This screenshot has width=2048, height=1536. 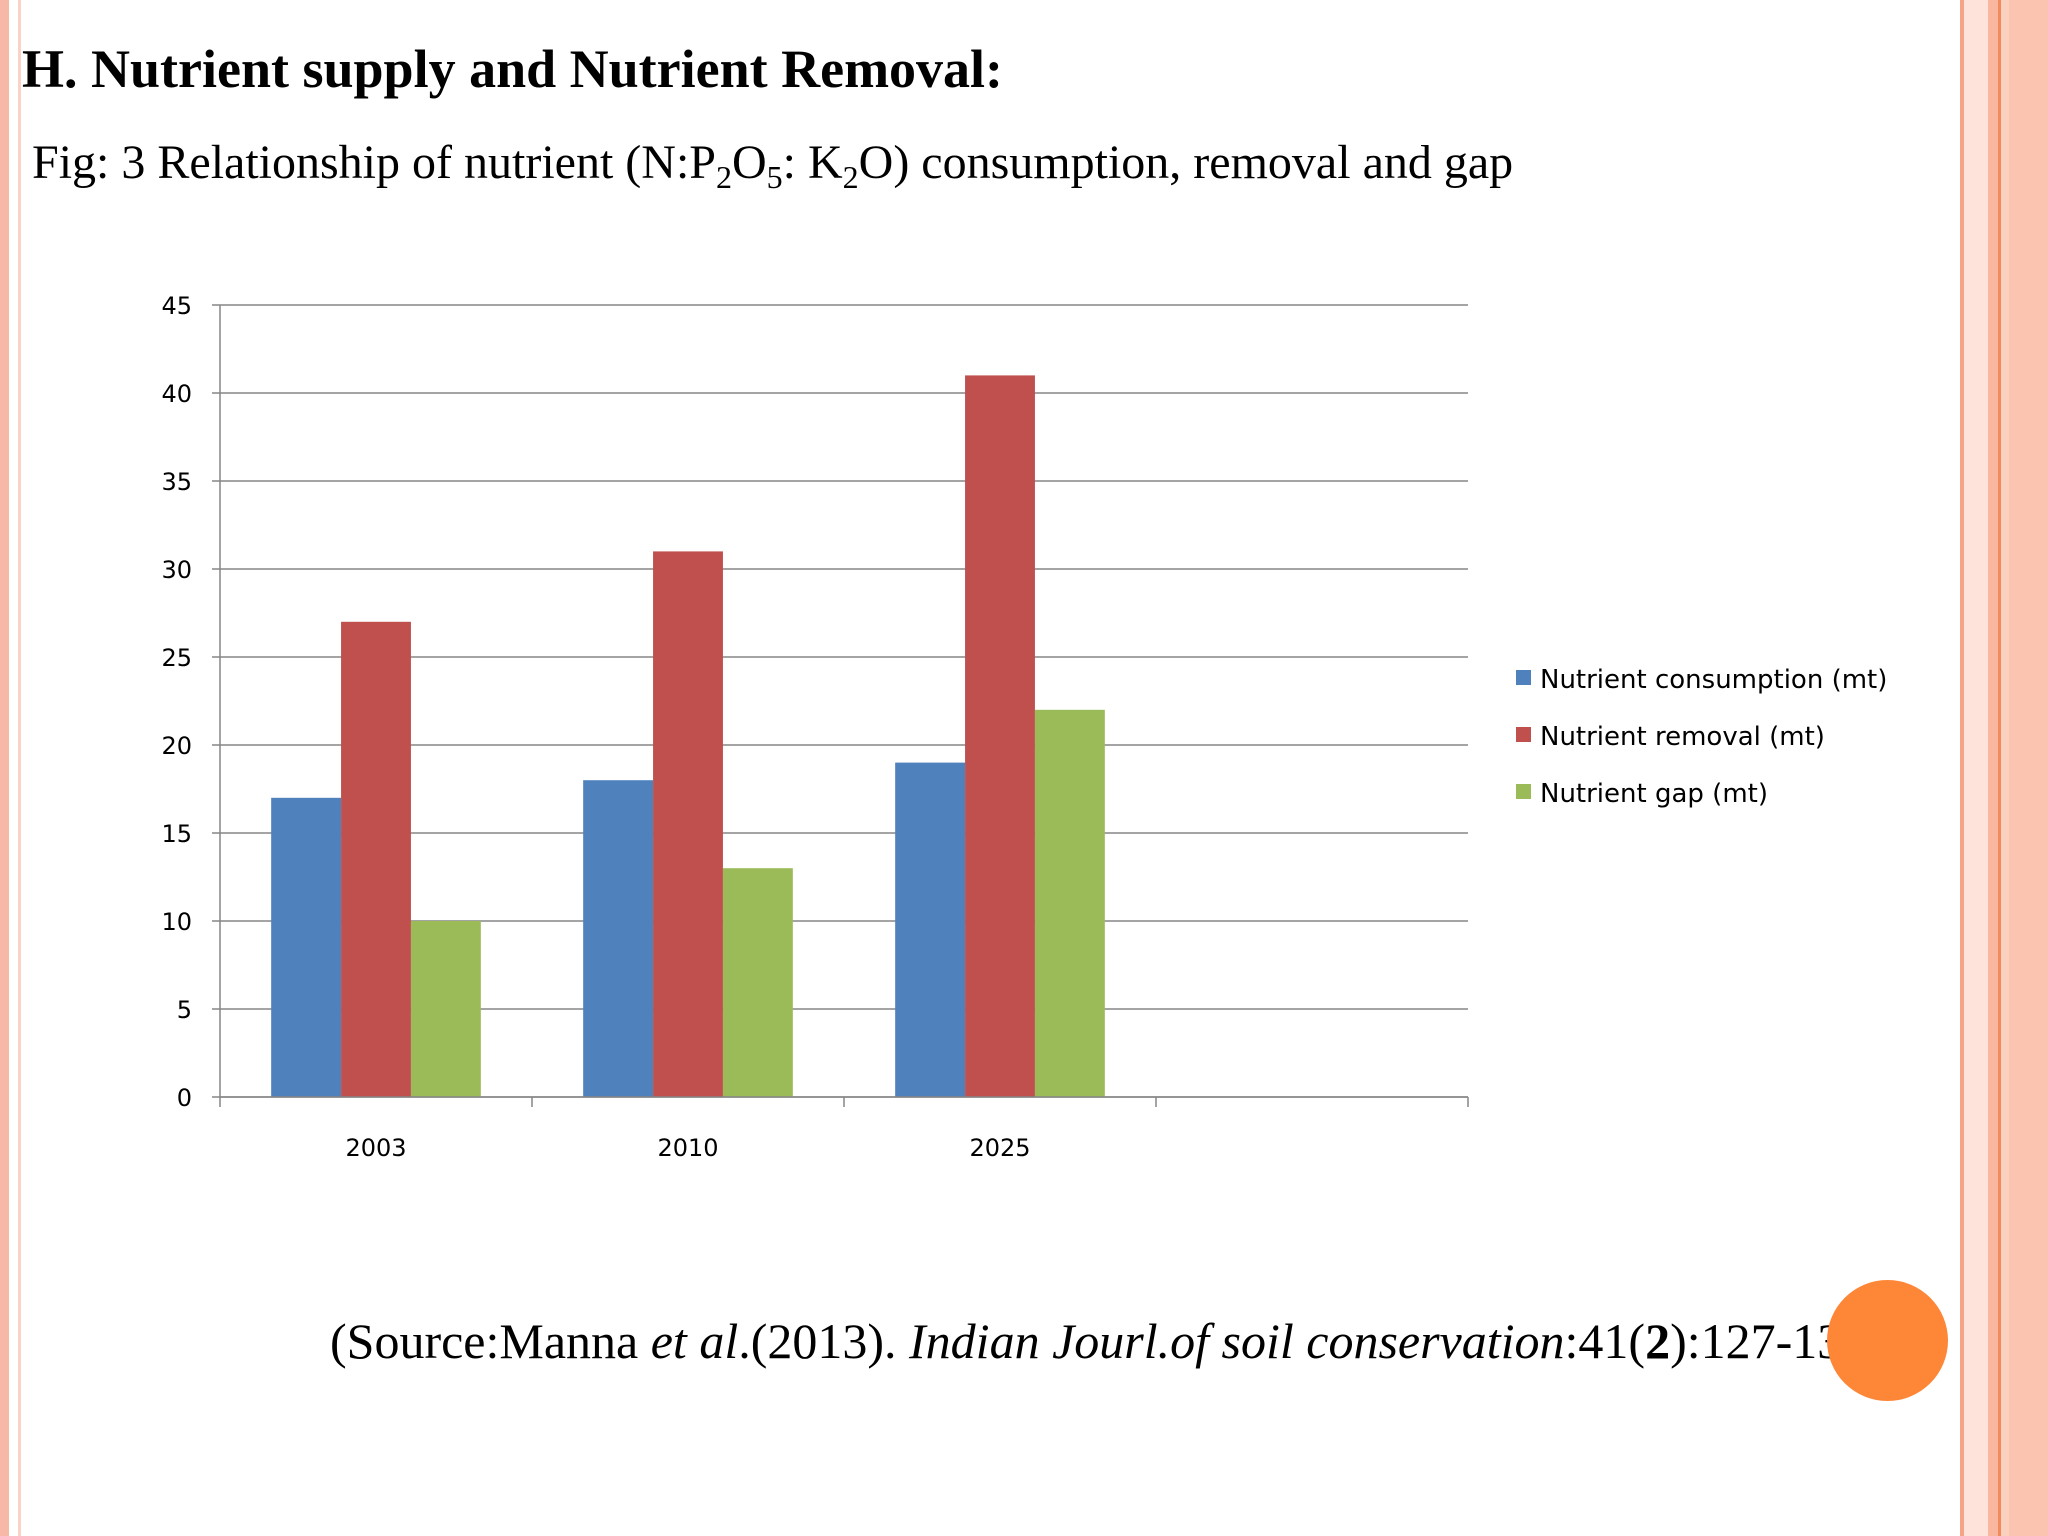 What do you see at coordinates (1887, 1340) in the screenshot?
I see `slide-number-circle` at bounding box center [1887, 1340].